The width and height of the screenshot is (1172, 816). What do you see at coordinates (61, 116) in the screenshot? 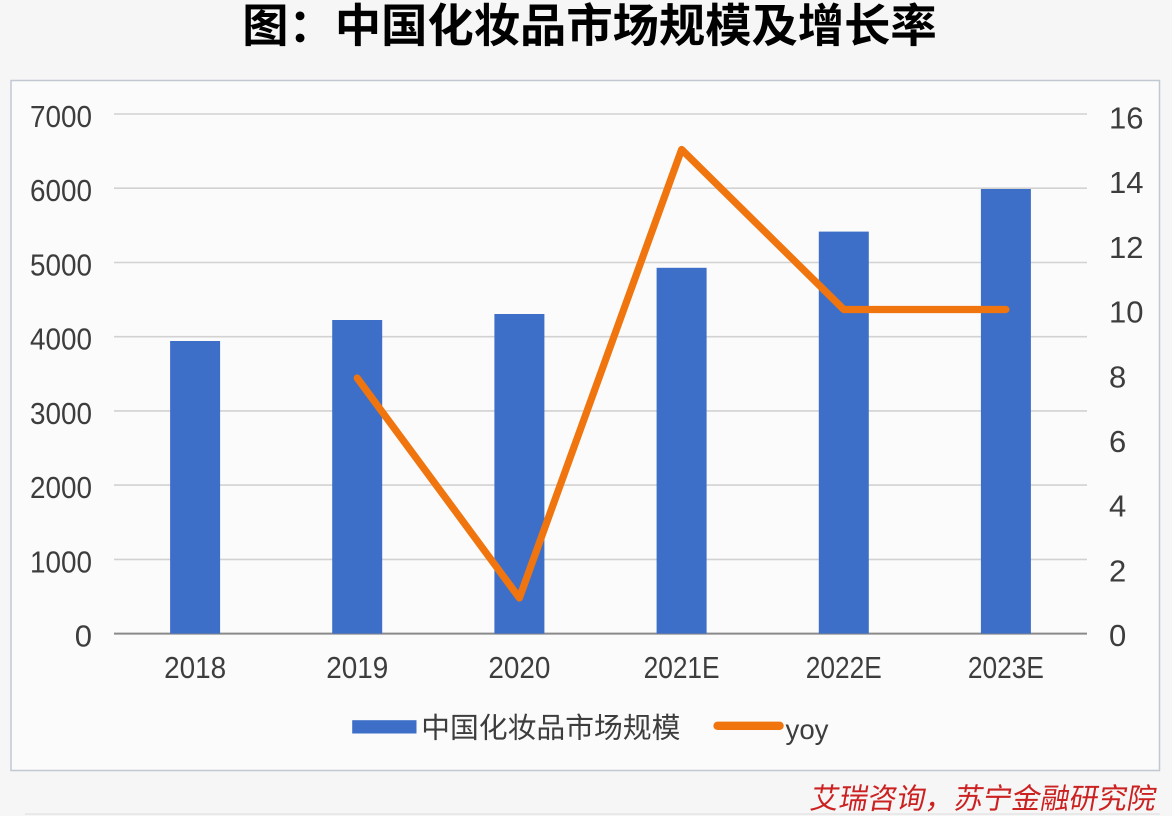
I see `svg-text: 7000` at bounding box center [61, 116].